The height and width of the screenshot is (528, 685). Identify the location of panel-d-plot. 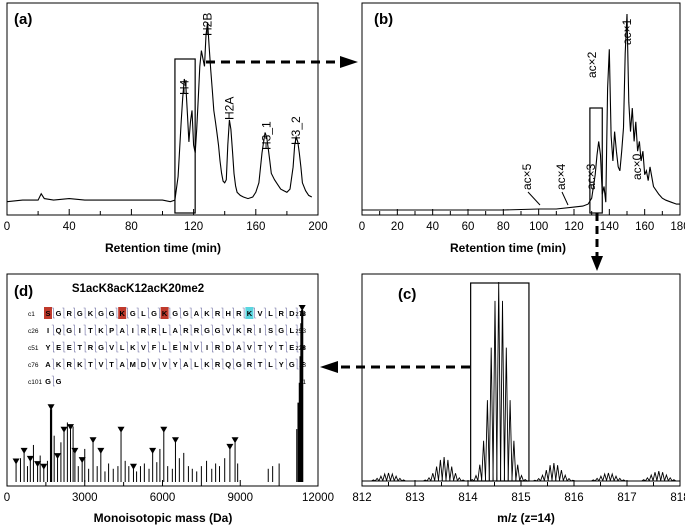
(159, 393).